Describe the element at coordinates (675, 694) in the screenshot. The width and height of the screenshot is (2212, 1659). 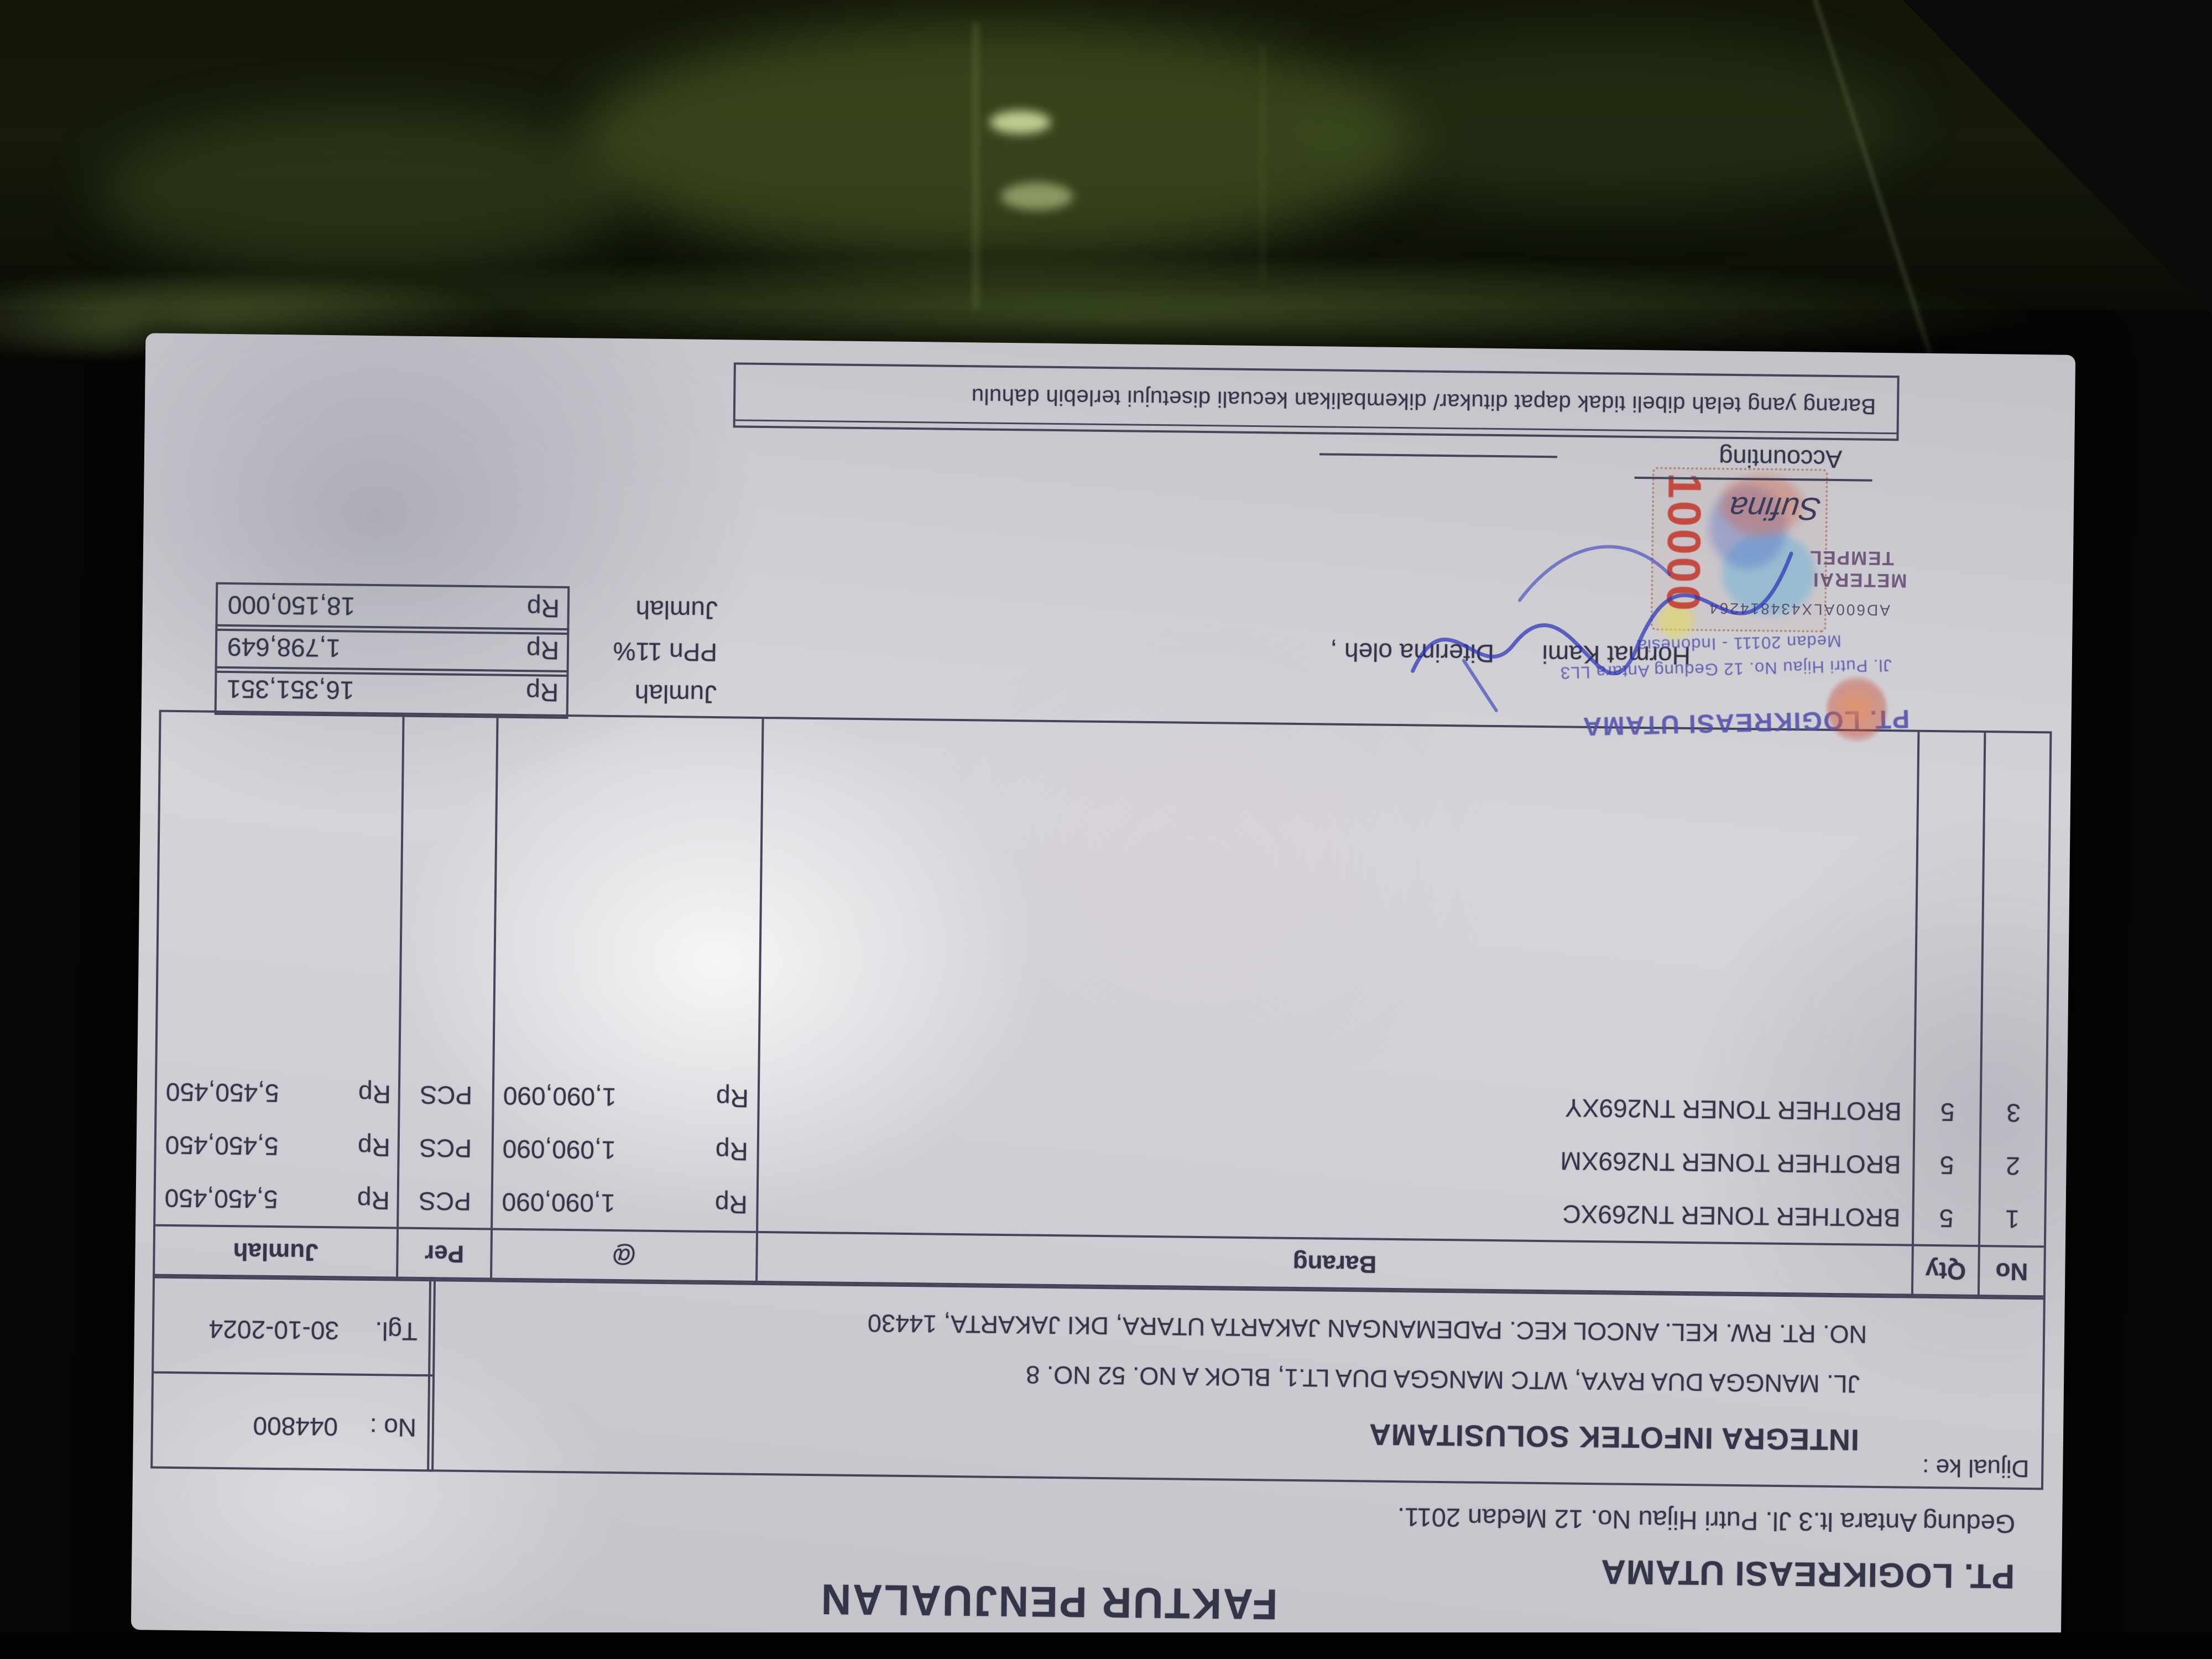
I see `subtotal-label: Jumlah` at that location.